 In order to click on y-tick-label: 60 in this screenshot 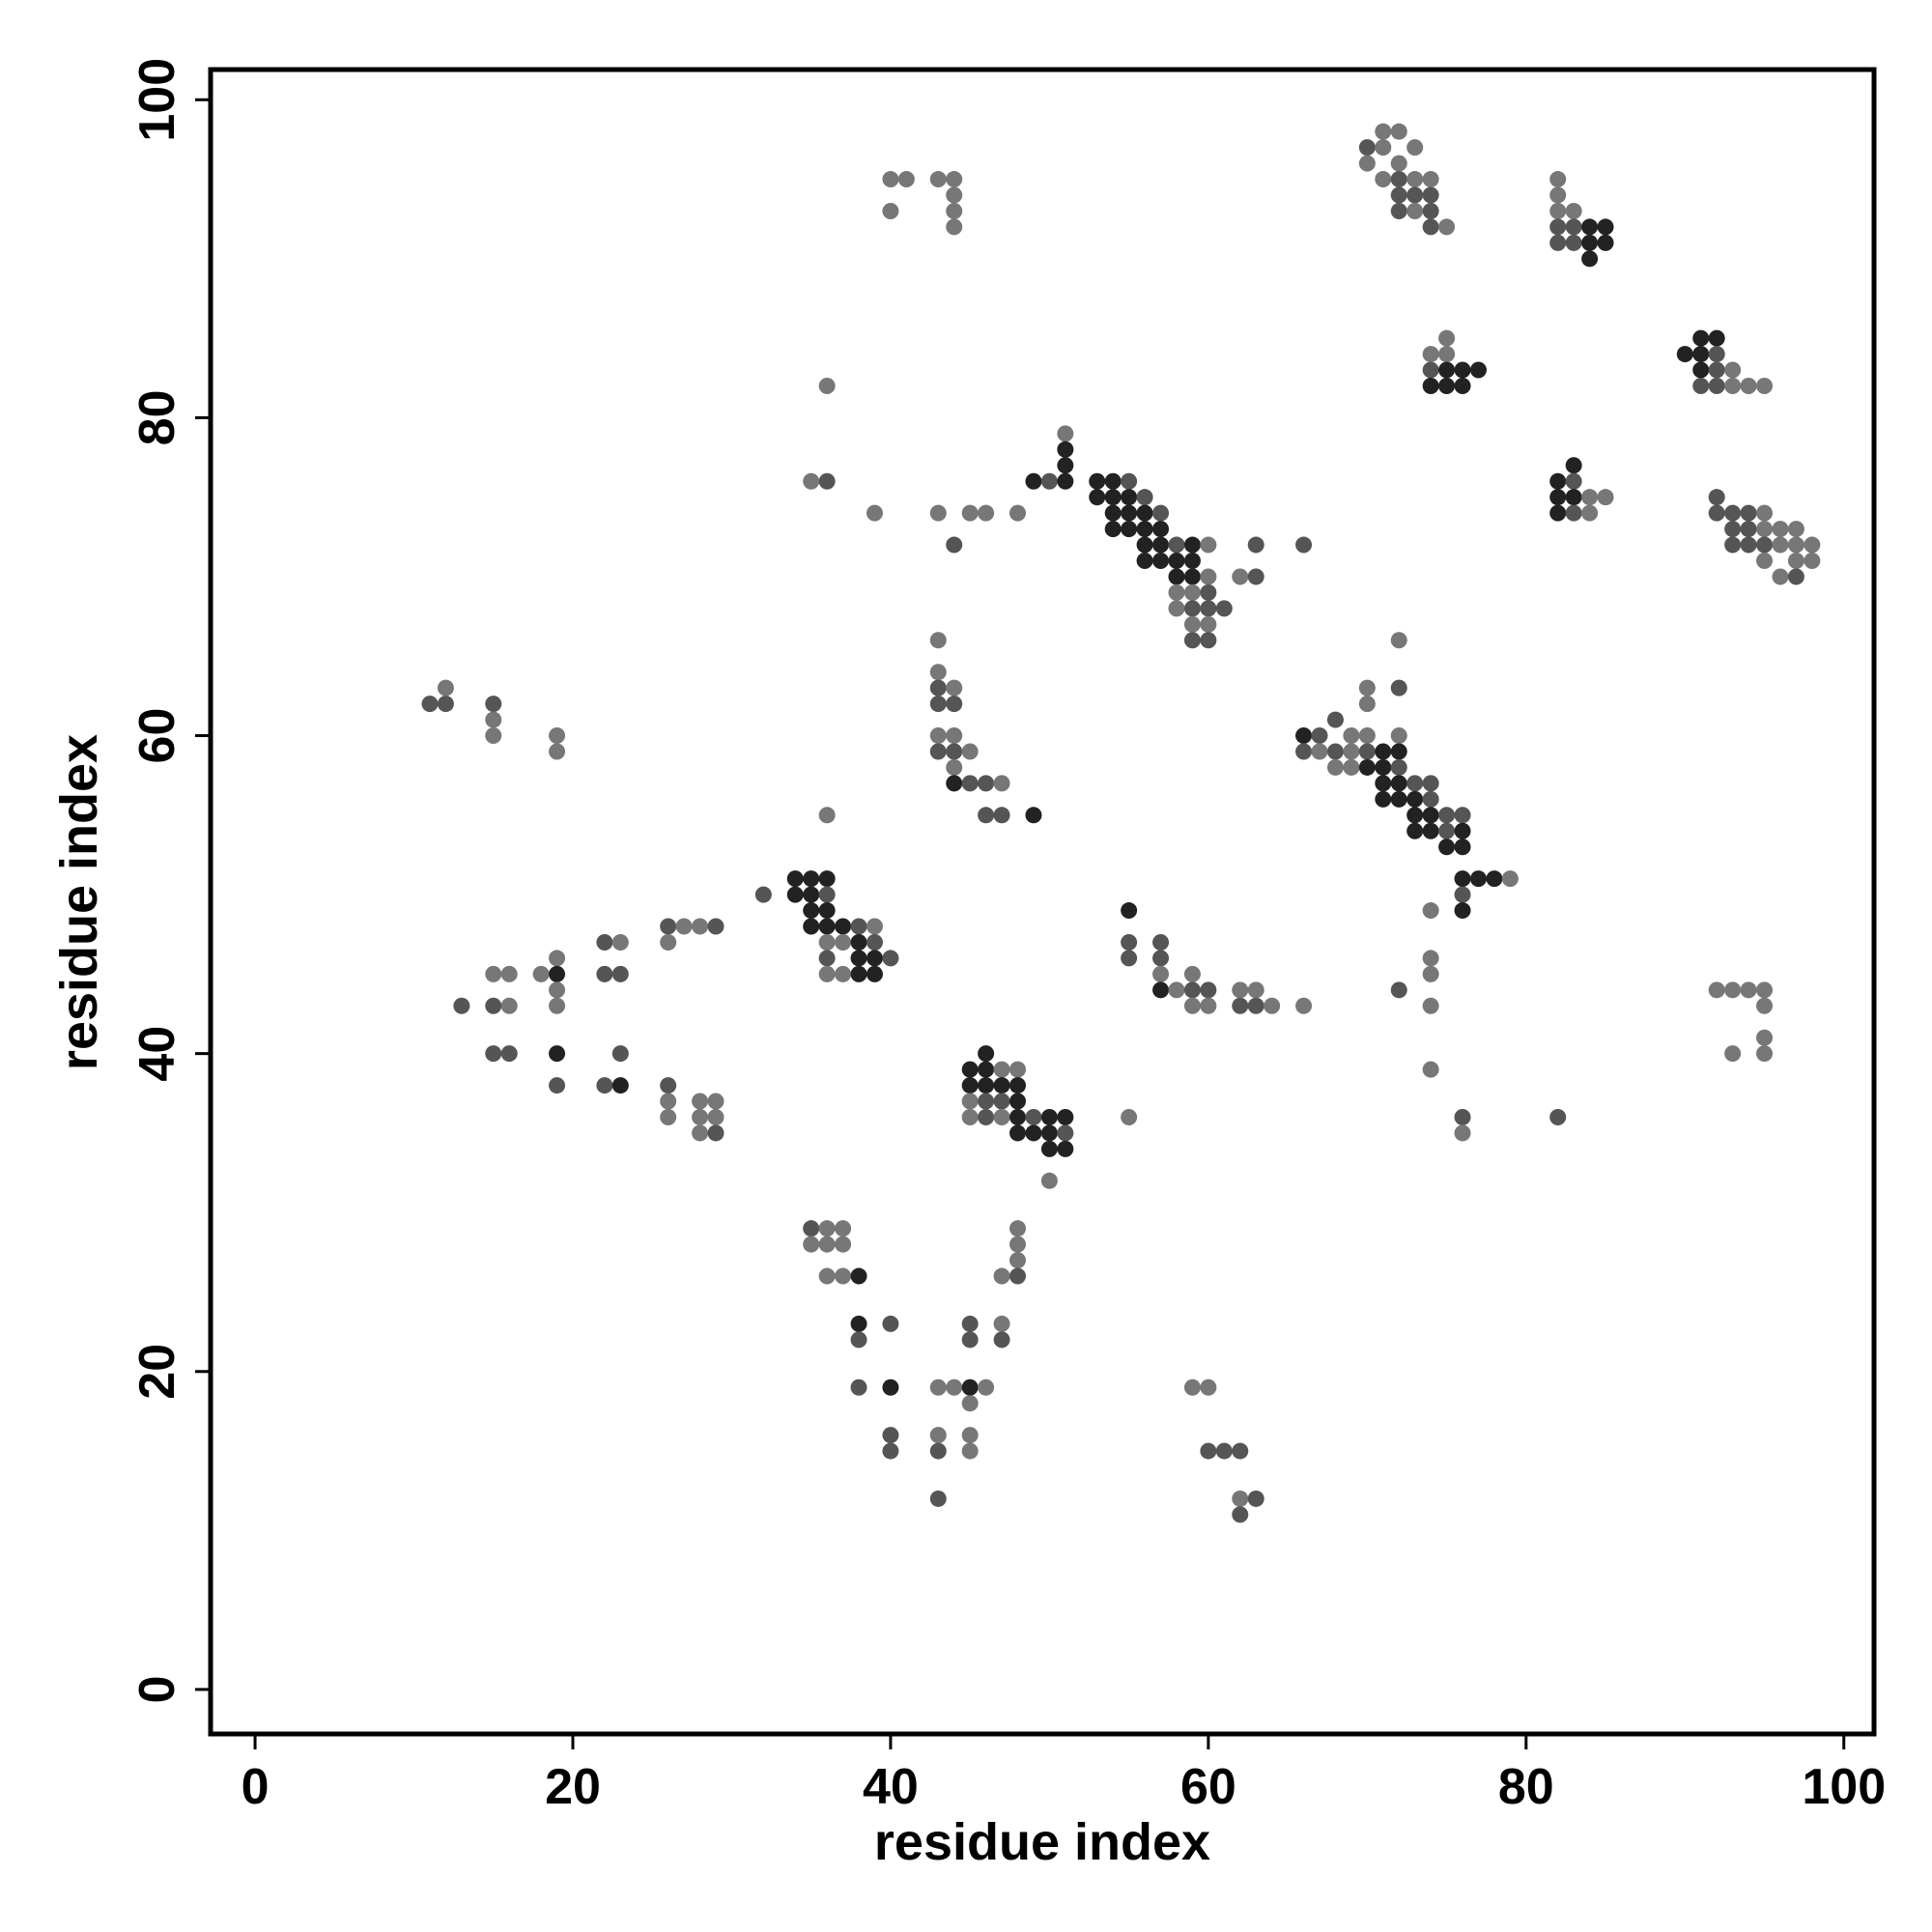, I will do `click(157, 736)`.